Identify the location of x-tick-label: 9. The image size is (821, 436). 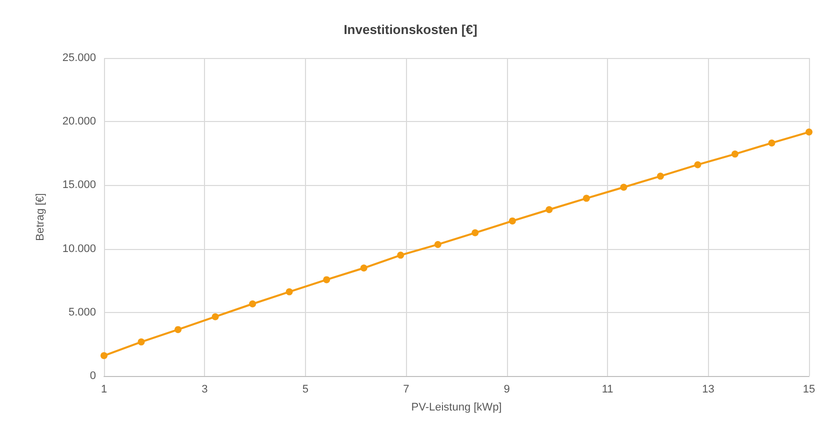
(507, 390).